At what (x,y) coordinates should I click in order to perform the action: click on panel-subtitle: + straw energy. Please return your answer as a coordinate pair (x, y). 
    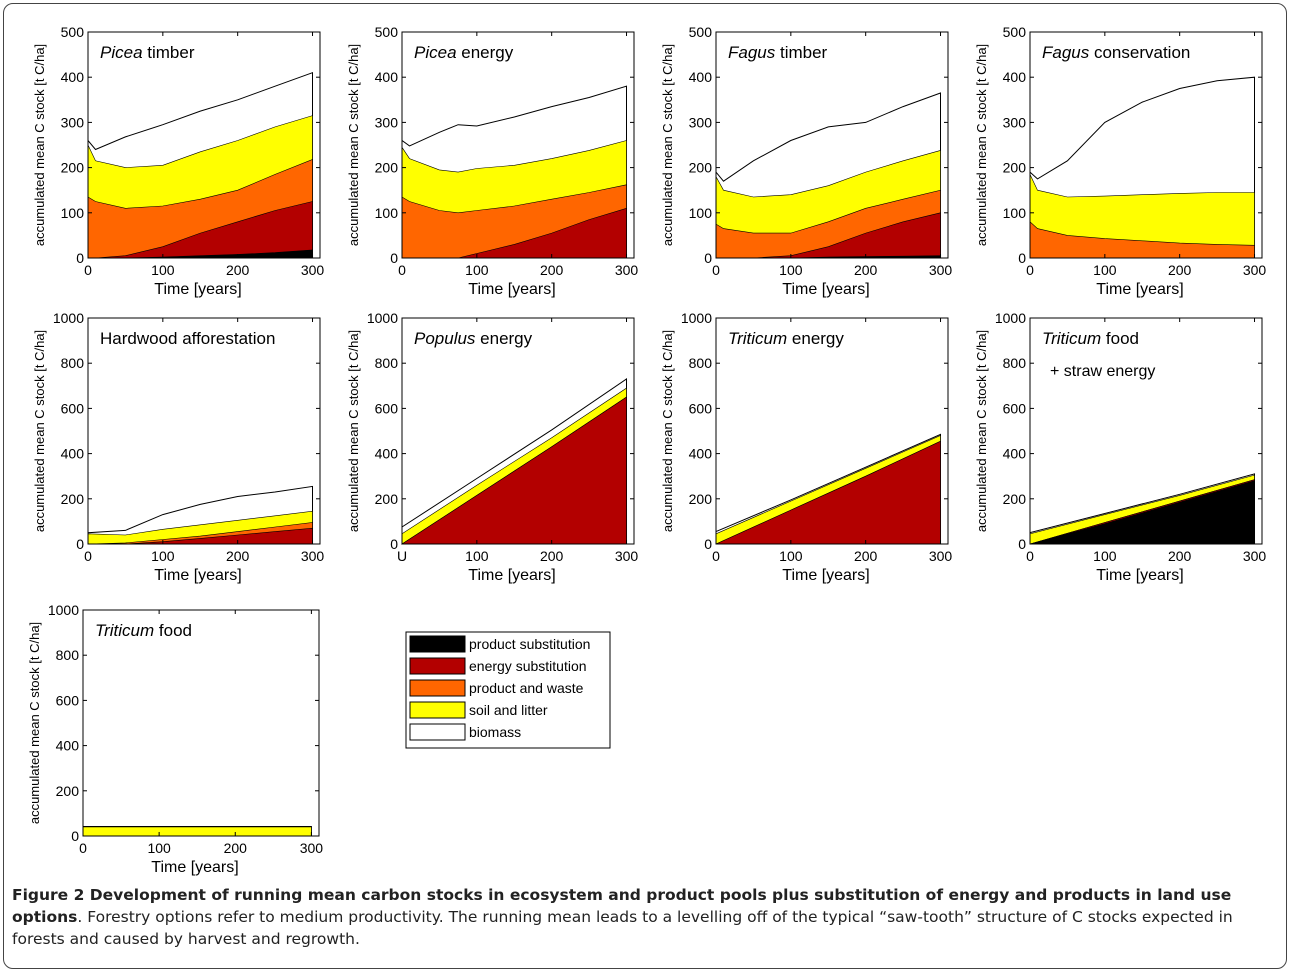
    Looking at the image, I should click on (1102, 371).